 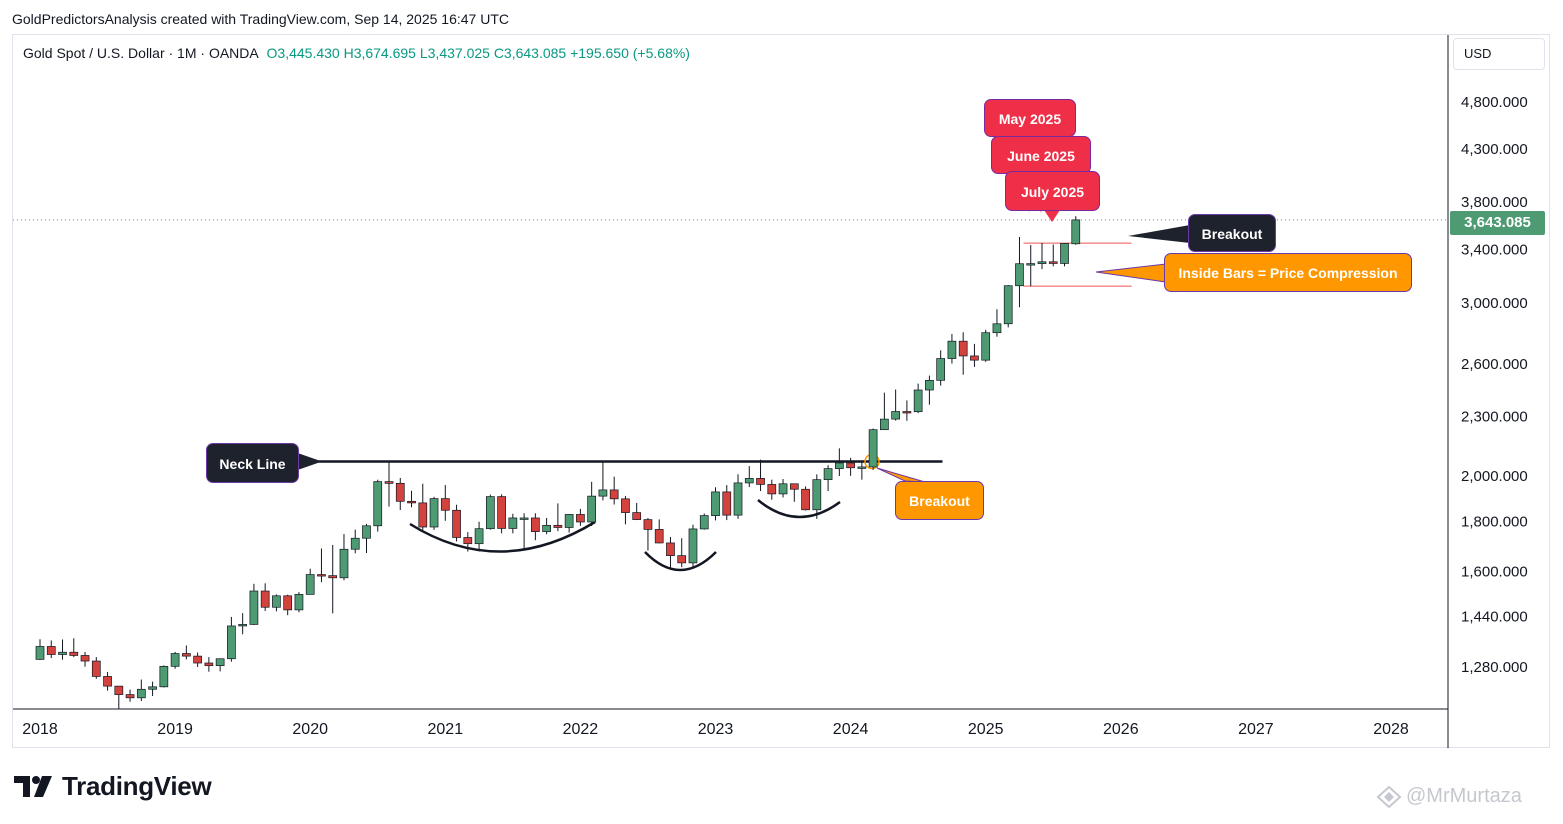 I want to click on watermark-diamond-icon, so click(x=1389, y=796).